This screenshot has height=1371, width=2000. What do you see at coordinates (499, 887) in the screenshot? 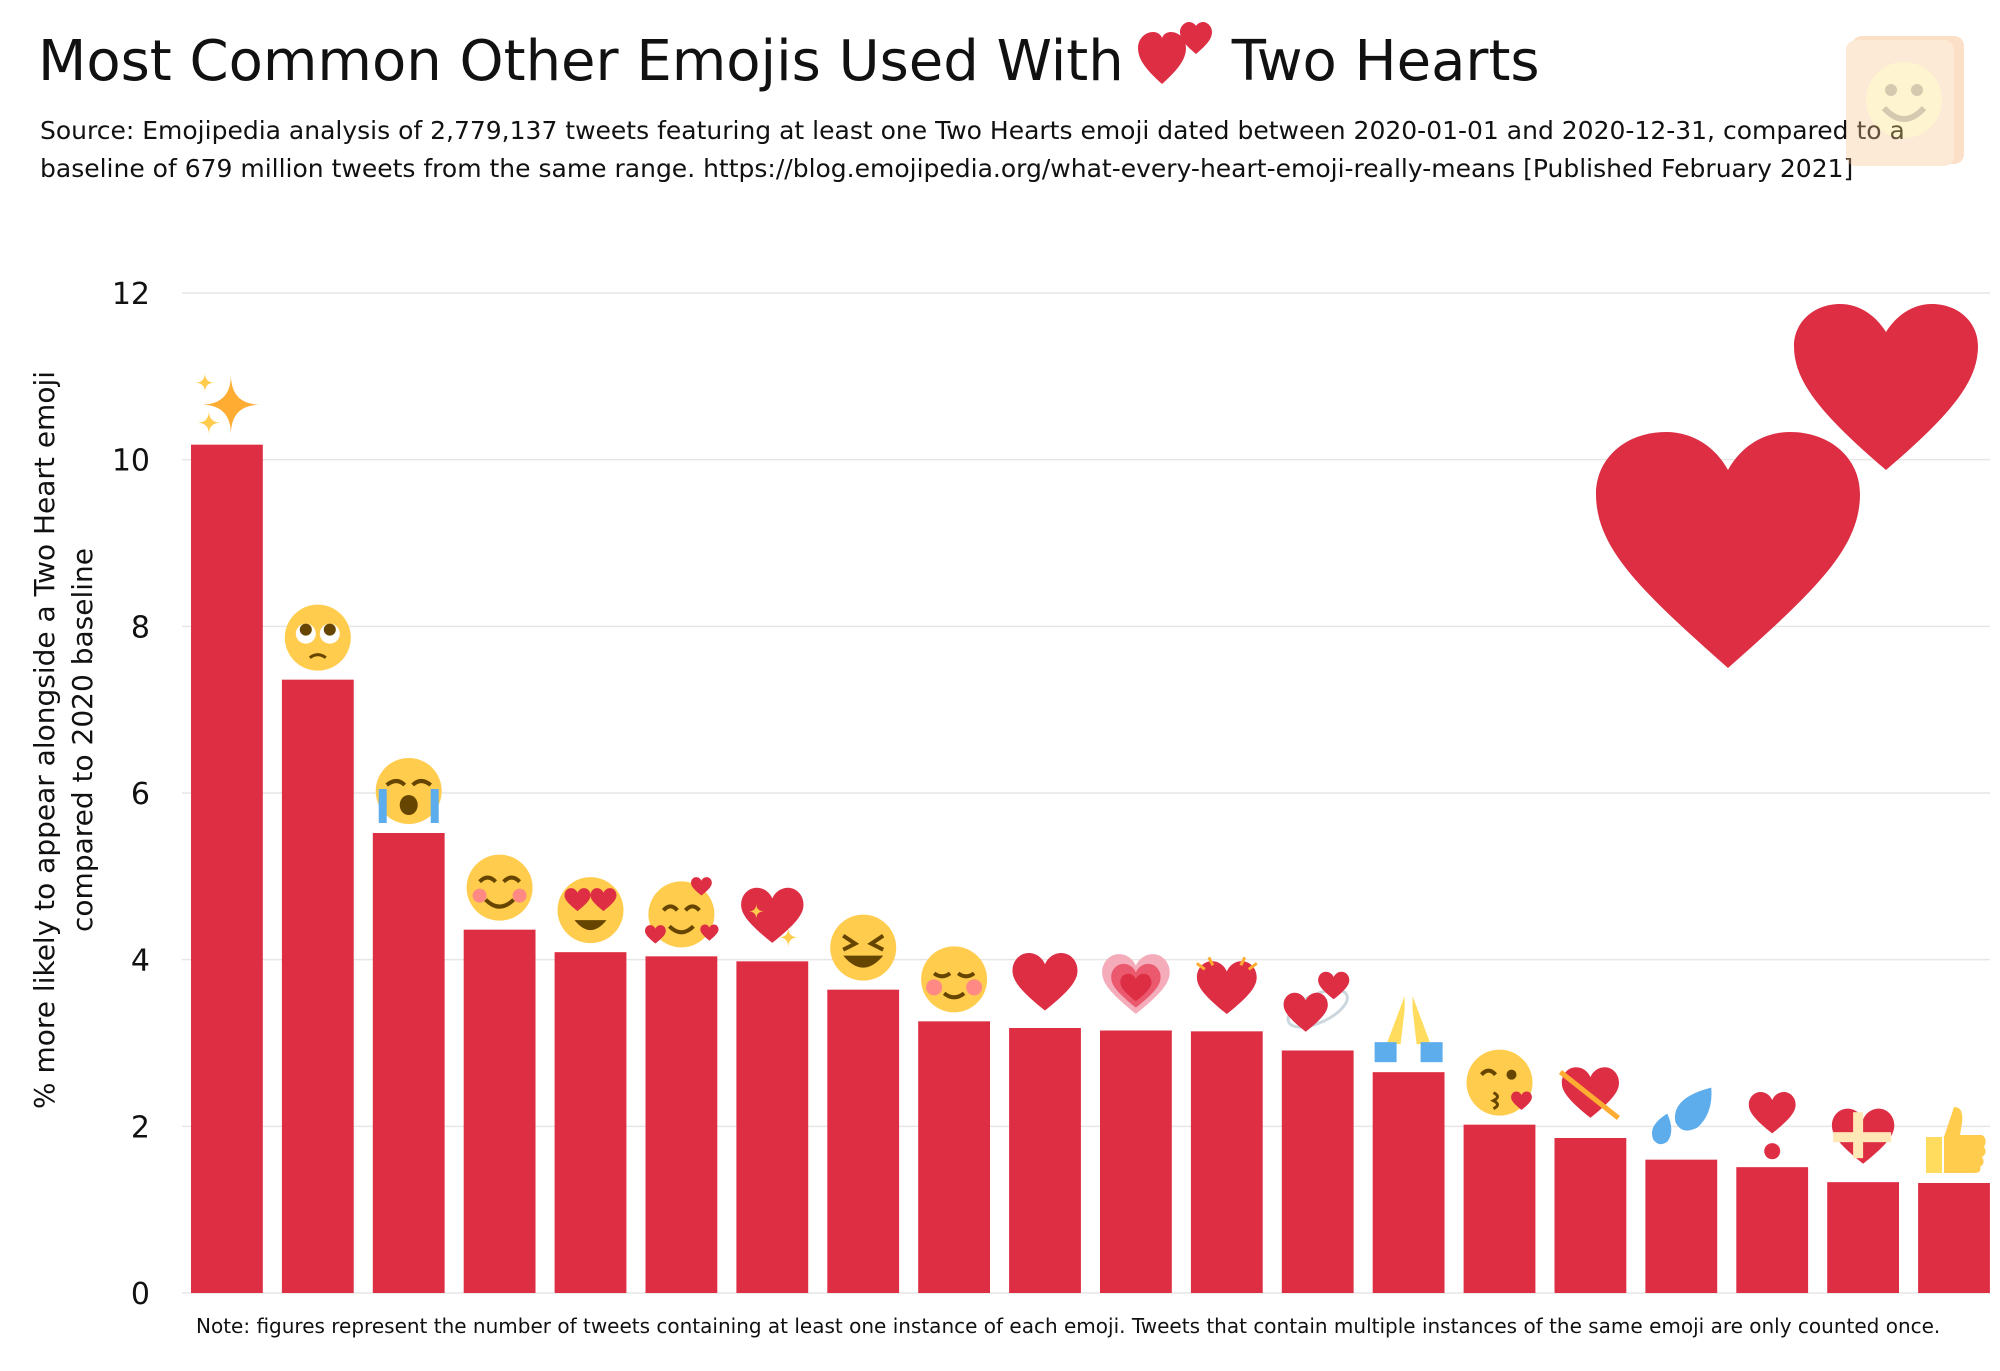
I see `smiling-face-with-smiling-eyes-icon` at bounding box center [499, 887].